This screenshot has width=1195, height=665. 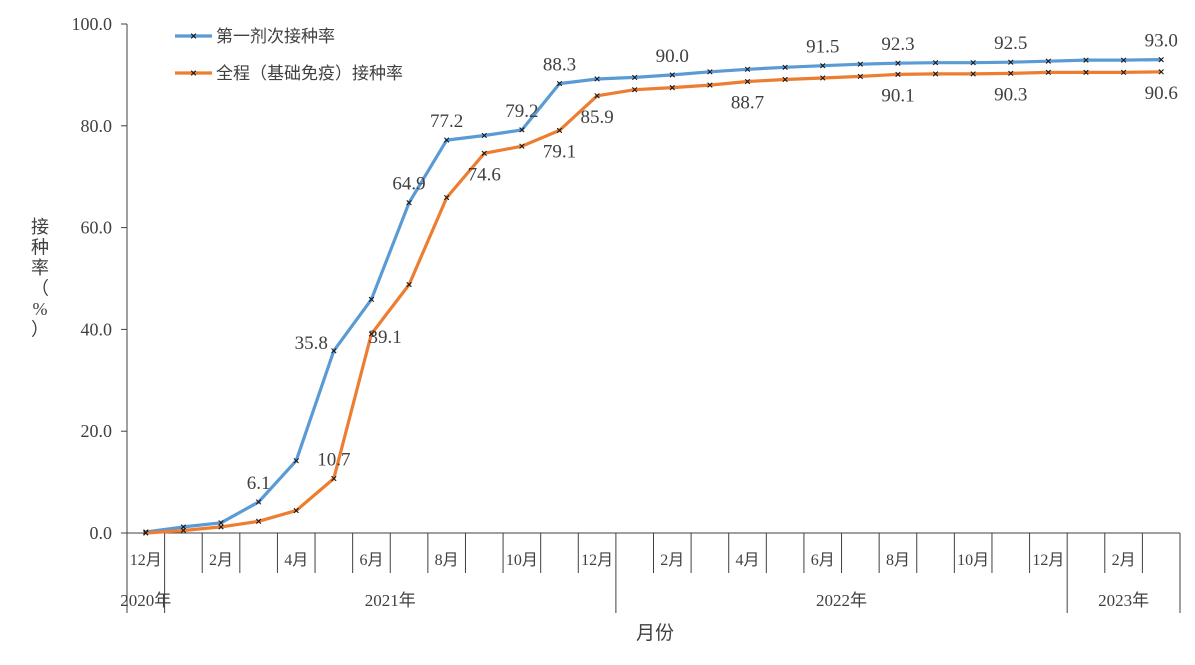 I want to click on y-tick-label: 80.0, so click(x=97, y=126).